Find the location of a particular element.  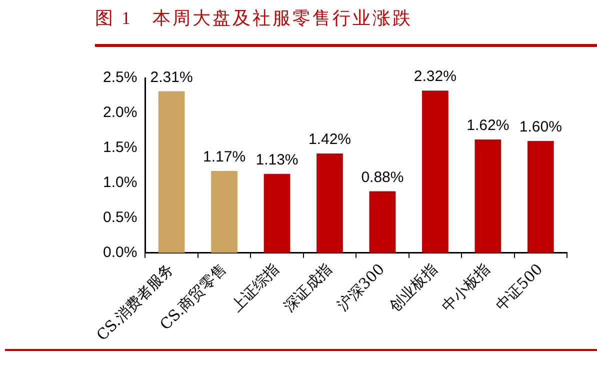

chart-title: 图 1 本周大盘及社服零售行业涨跌 is located at coordinates (253, 18).